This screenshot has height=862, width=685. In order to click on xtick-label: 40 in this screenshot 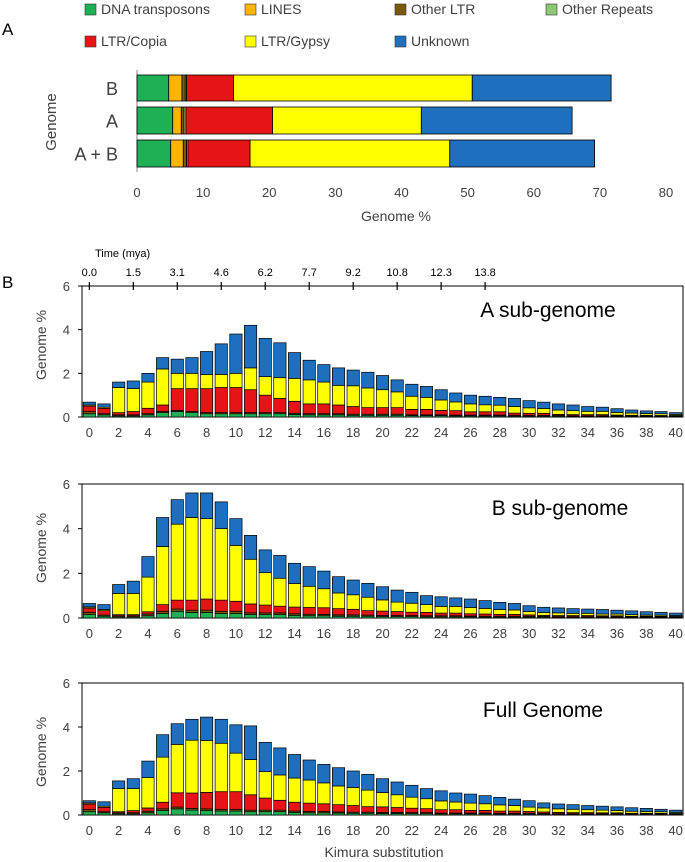, I will do `click(675, 633)`.